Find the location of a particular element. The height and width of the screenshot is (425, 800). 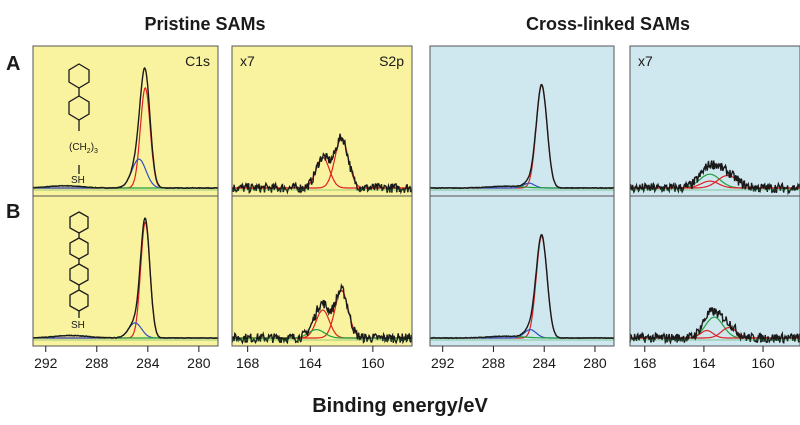

tick-label-pristine-C1s-280: 280 is located at coordinates (199, 363).